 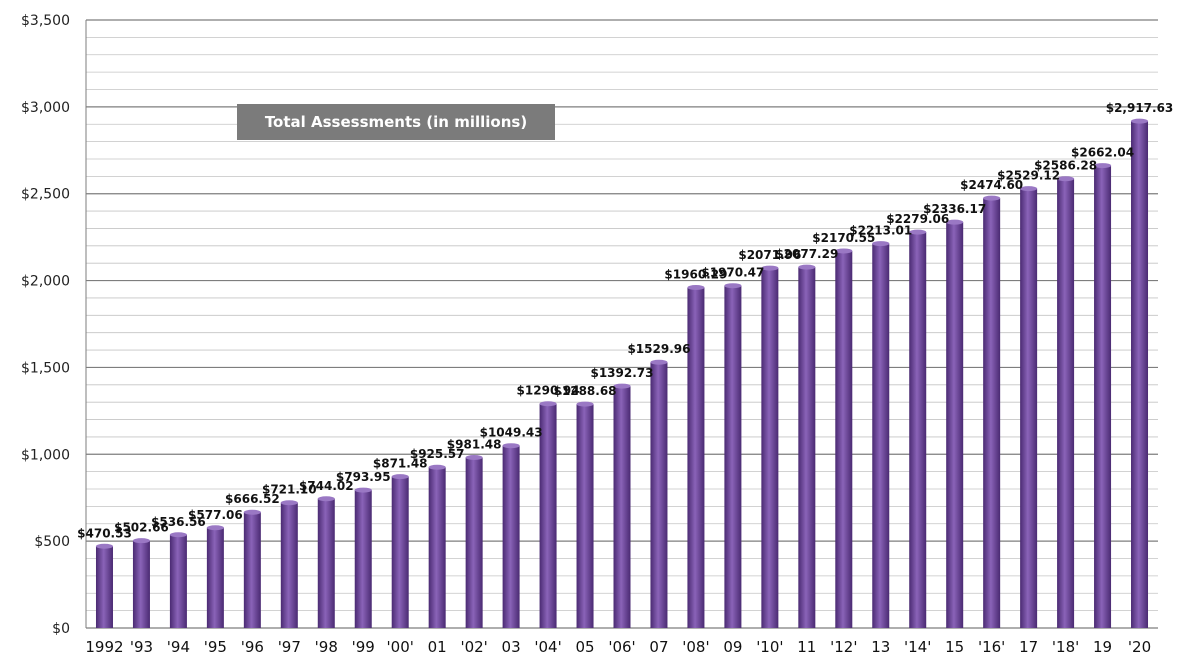 What do you see at coordinates (1102, 153) in the screenshot?
I see `data-label: $2662.04` at bounding box center [1102, 153].